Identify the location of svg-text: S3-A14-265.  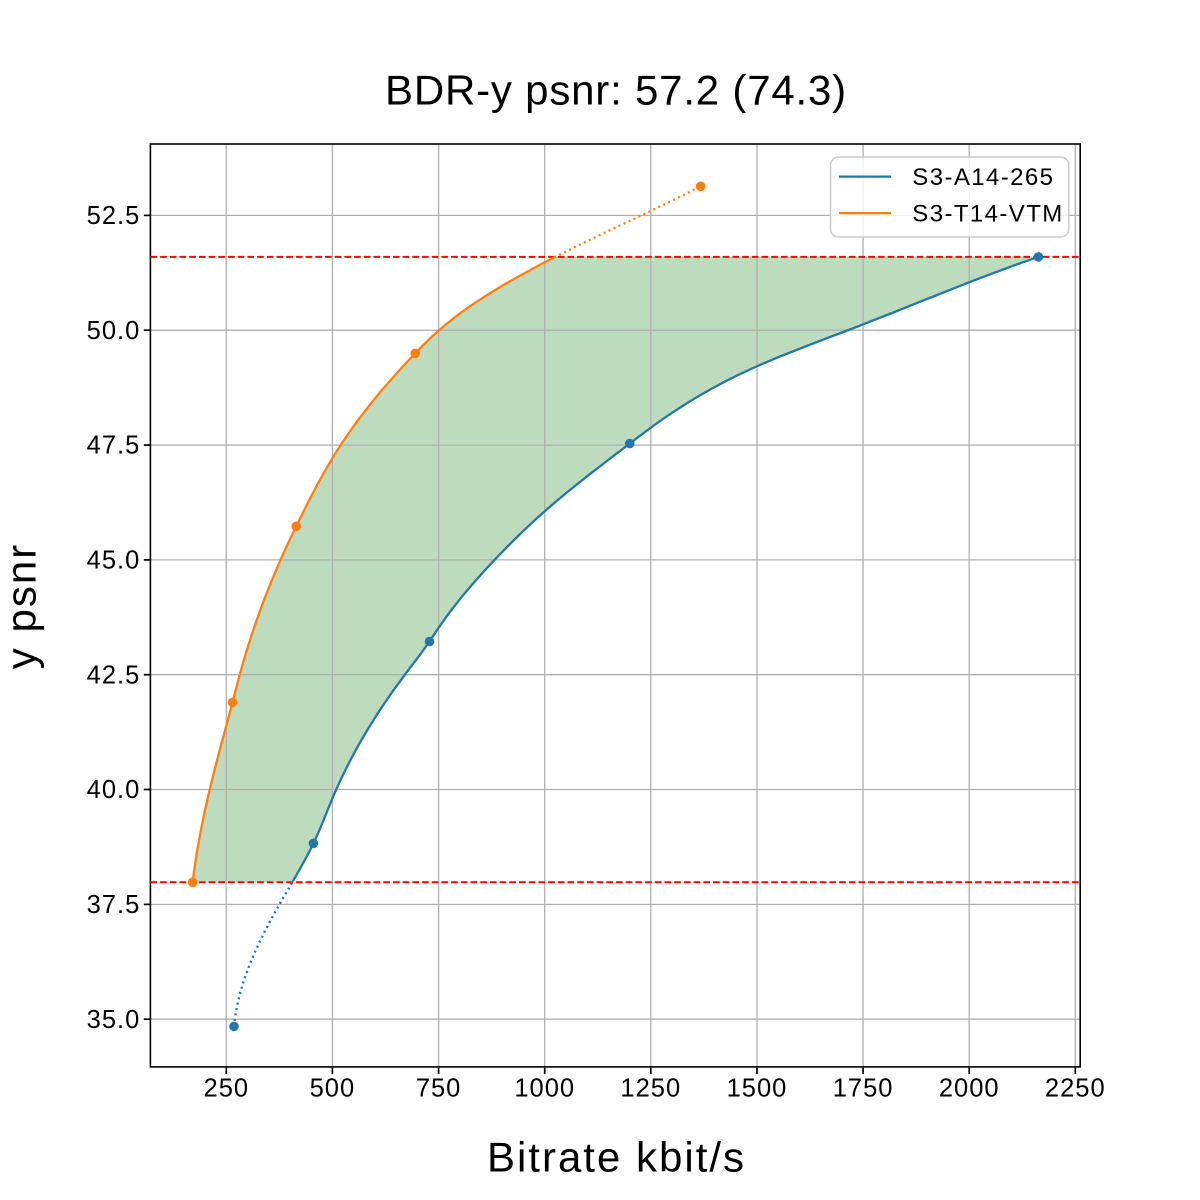
(983, 177).